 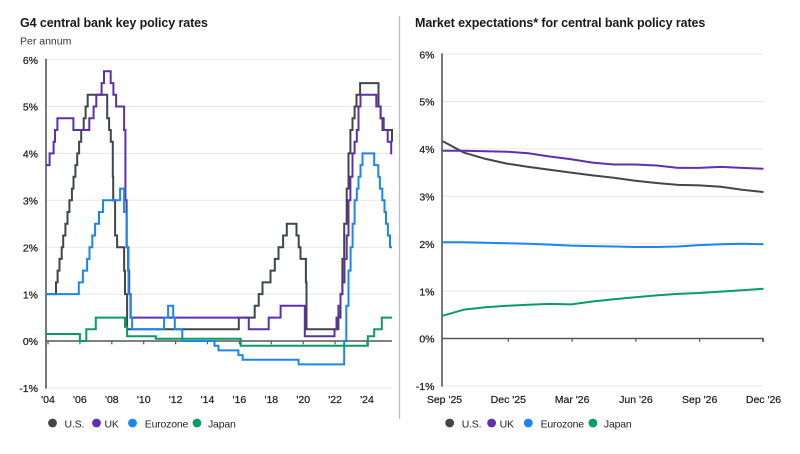 What do you see at coordinates (114, 23) in the screenshot?
I see `svg-text:G4 central bank key policy rat: G4 central bank key policy rates` at bounding box center [114, 23].